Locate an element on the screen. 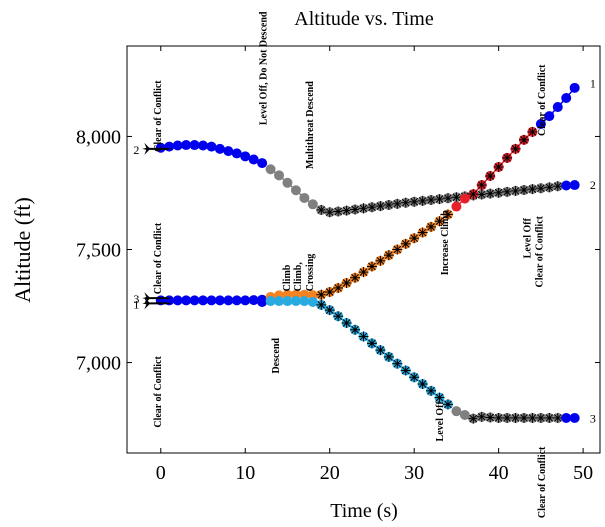 Image resolution: width=605 pixels, height=527 pixels. y-tick-label: 8,000 is located at coordinates (98, 137).